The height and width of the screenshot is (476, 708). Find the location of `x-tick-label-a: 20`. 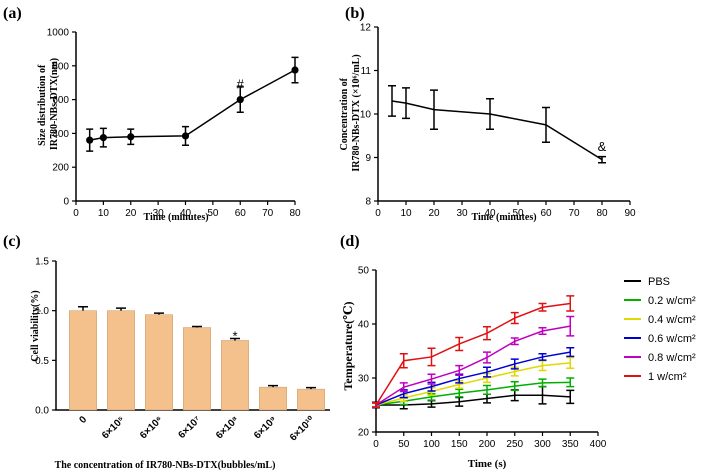

x-tick-label-a: 20 is located at coordinates (131, 213).